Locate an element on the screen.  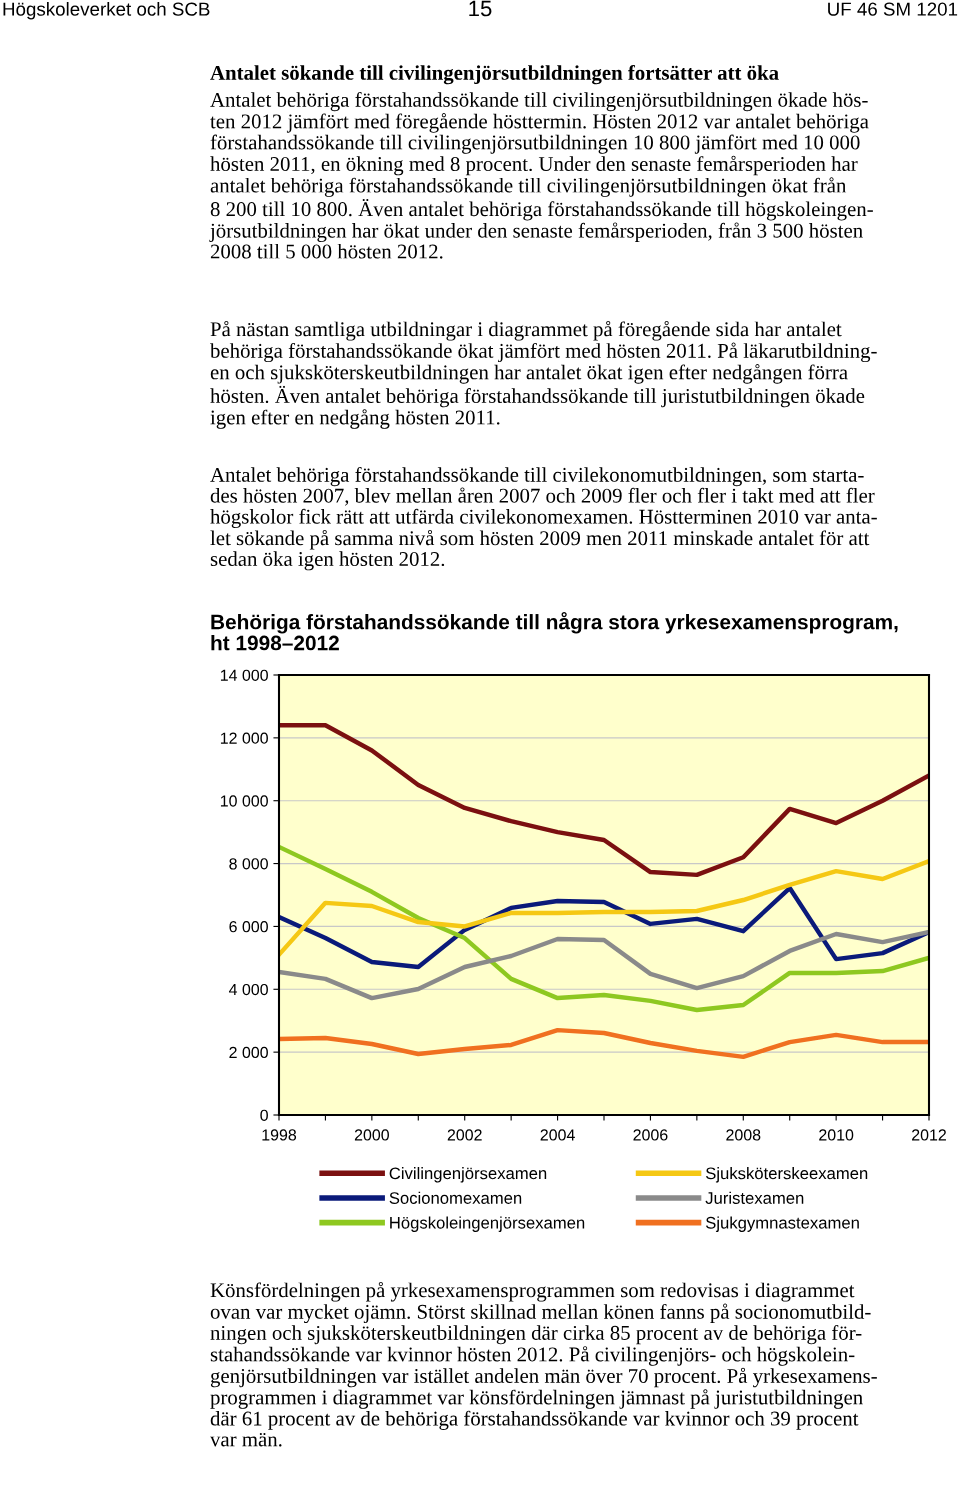
y-tick-label: 8 000 is located at coordinates (248, 864).